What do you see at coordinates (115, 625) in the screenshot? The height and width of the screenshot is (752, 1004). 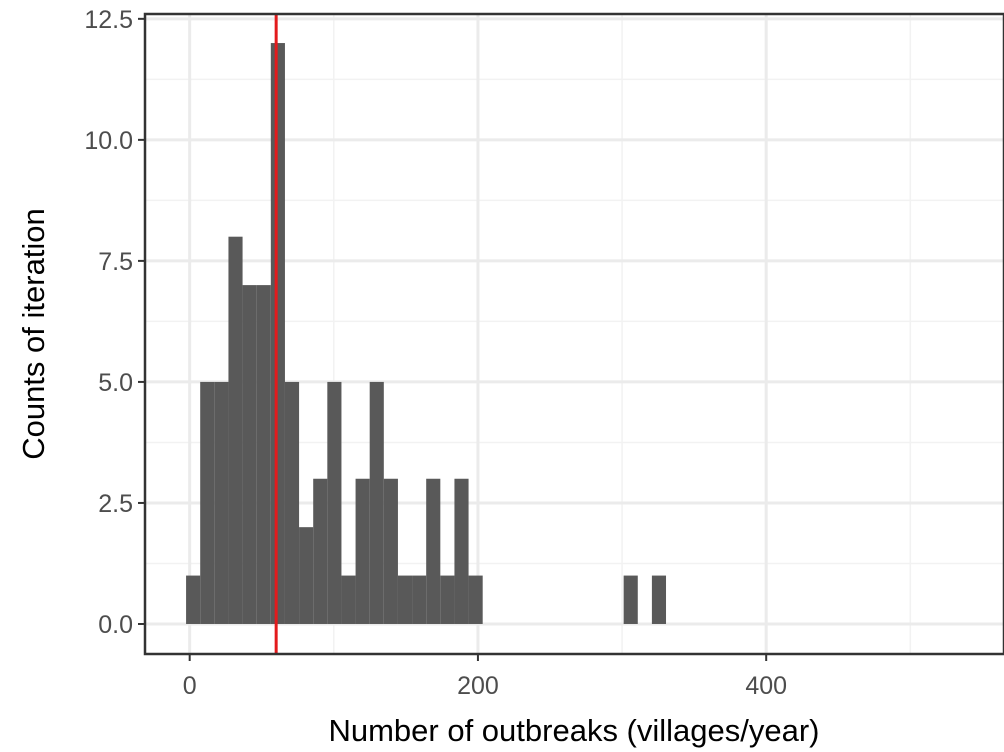 I see `y-tick-label: 0.0` at bounding box center [115, 625].